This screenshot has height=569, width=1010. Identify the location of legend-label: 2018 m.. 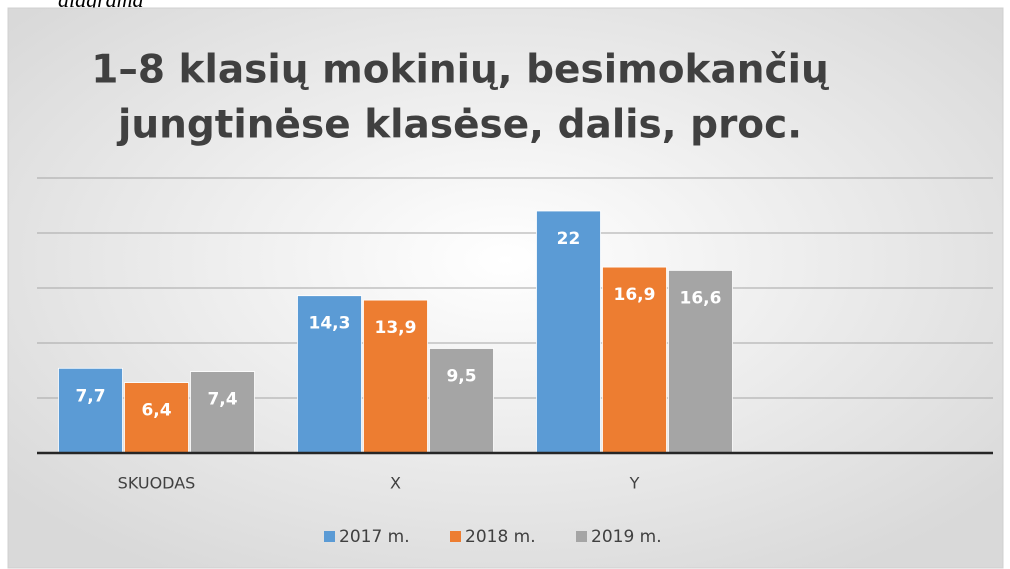
(500, 537).